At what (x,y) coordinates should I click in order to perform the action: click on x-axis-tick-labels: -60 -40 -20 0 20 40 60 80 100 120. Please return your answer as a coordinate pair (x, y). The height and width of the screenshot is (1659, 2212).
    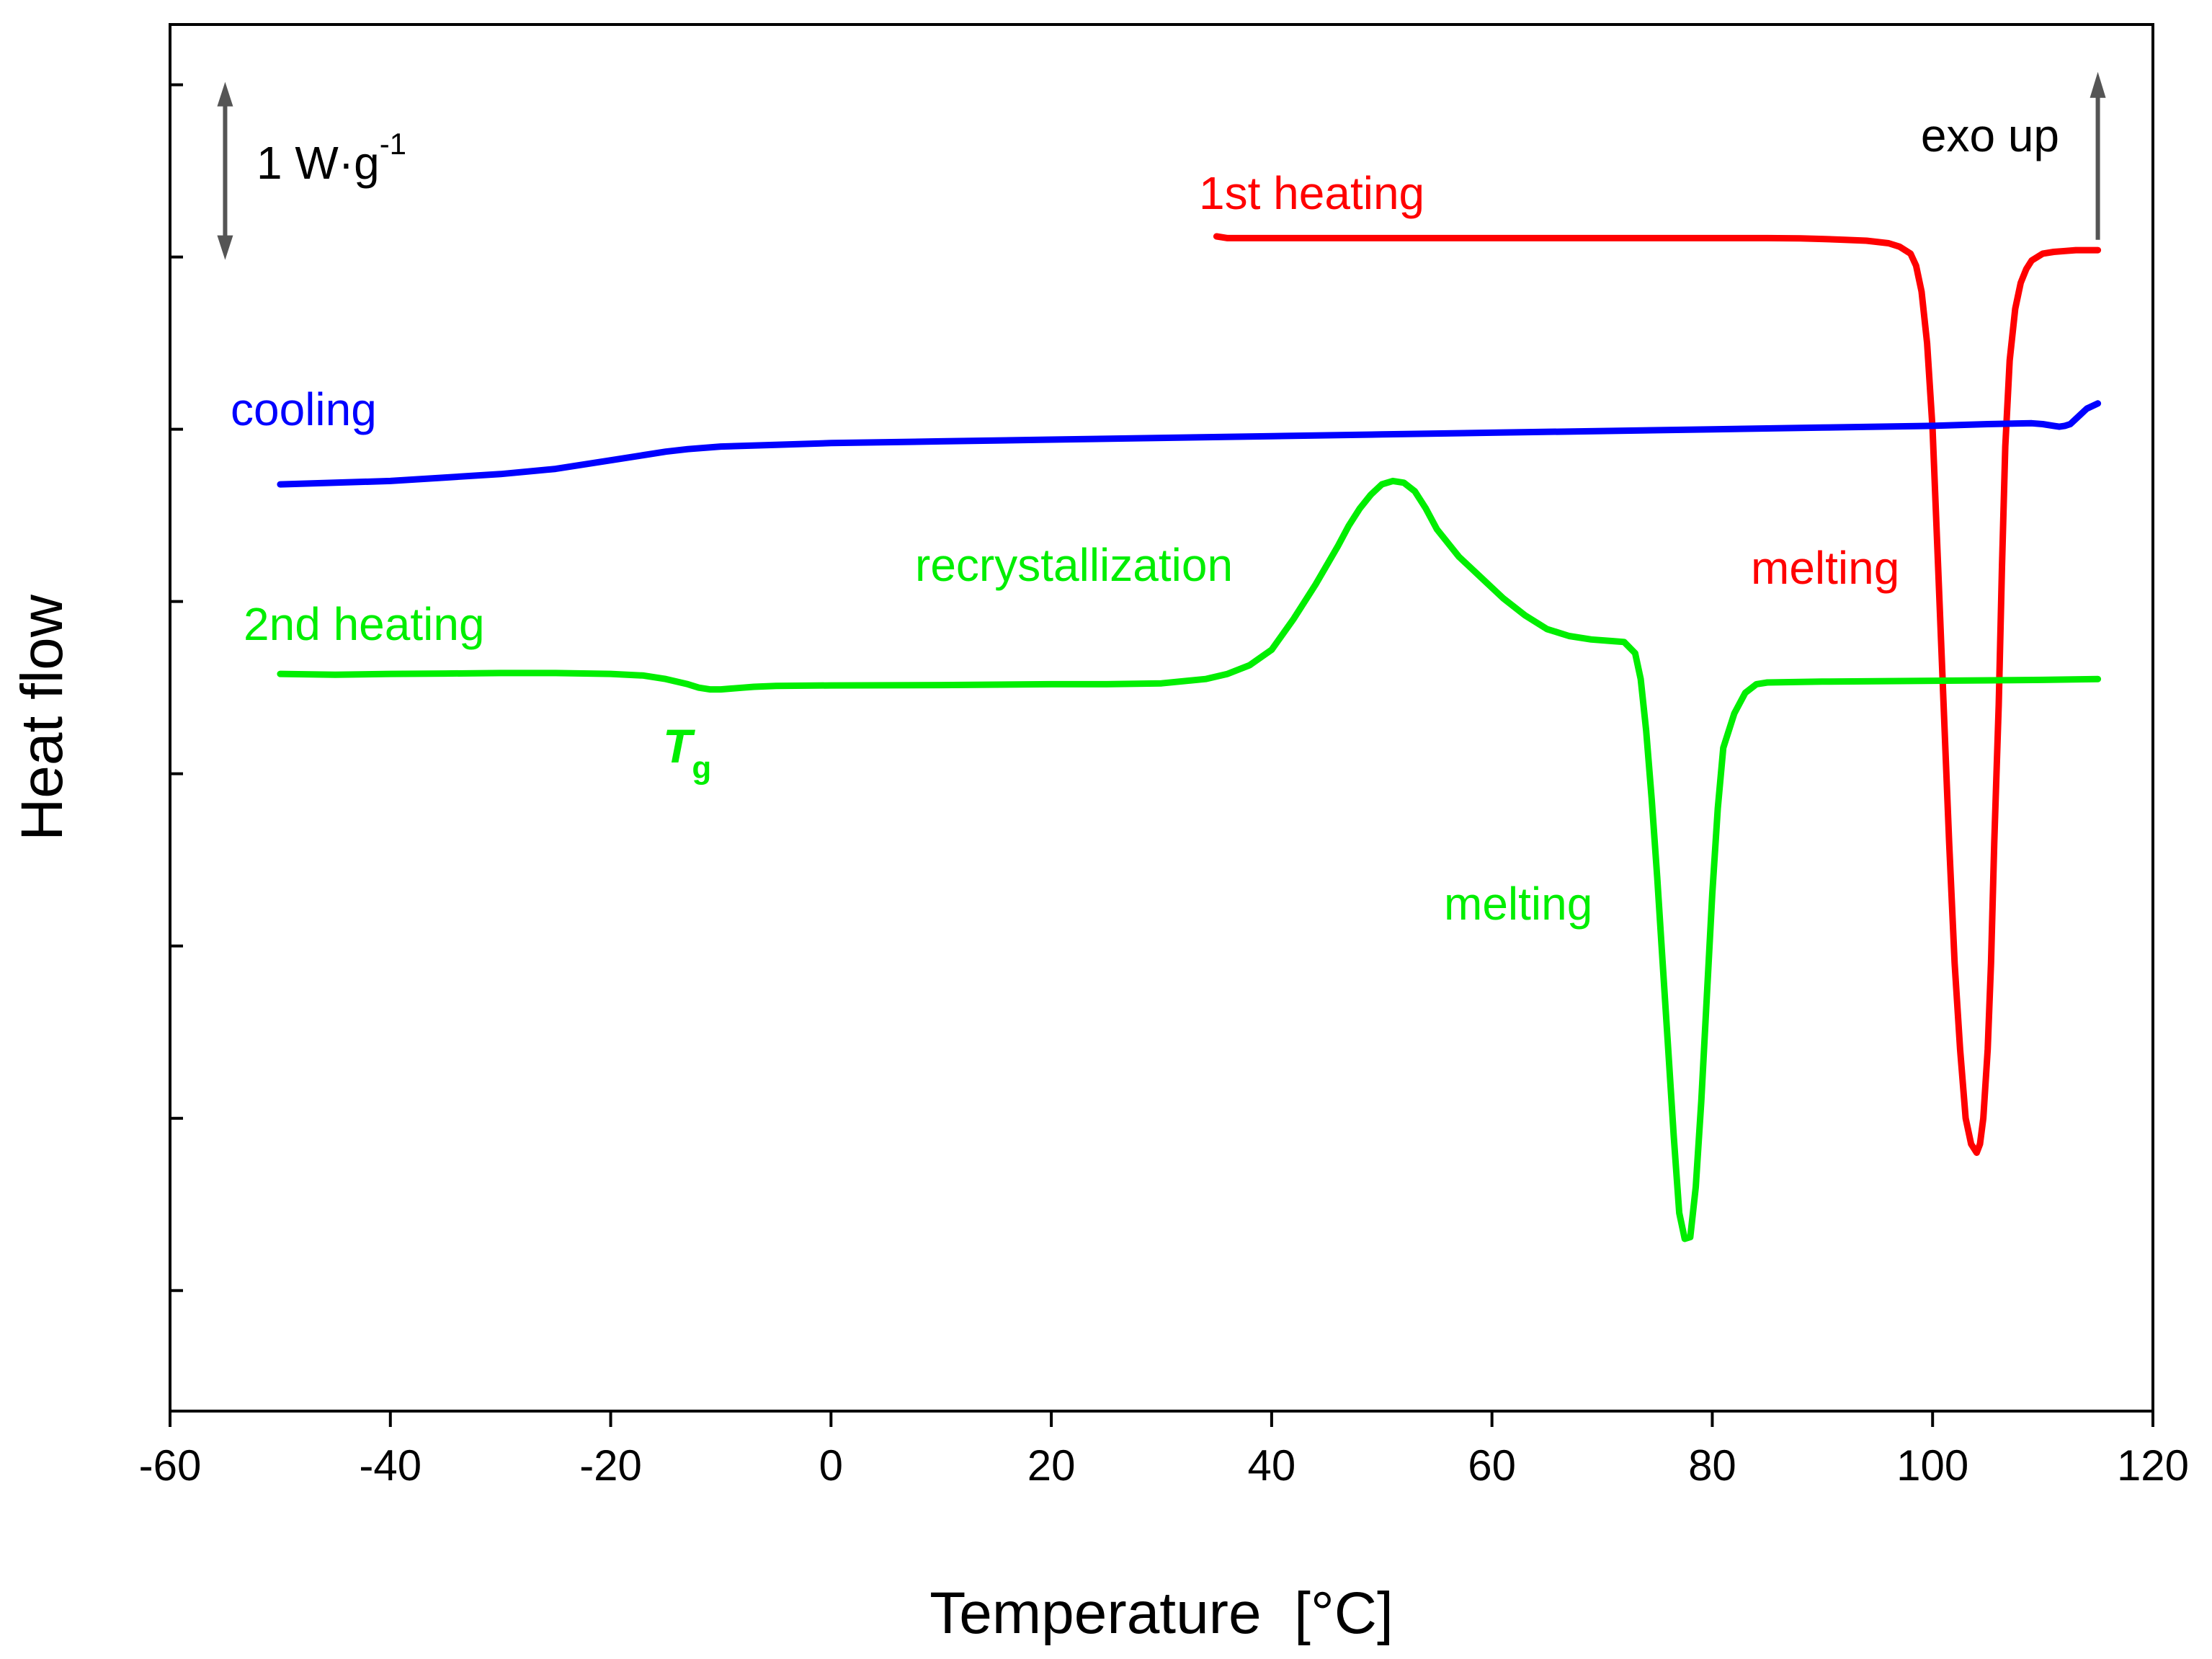
    Looking at the image, I should click on (1164, 1465).